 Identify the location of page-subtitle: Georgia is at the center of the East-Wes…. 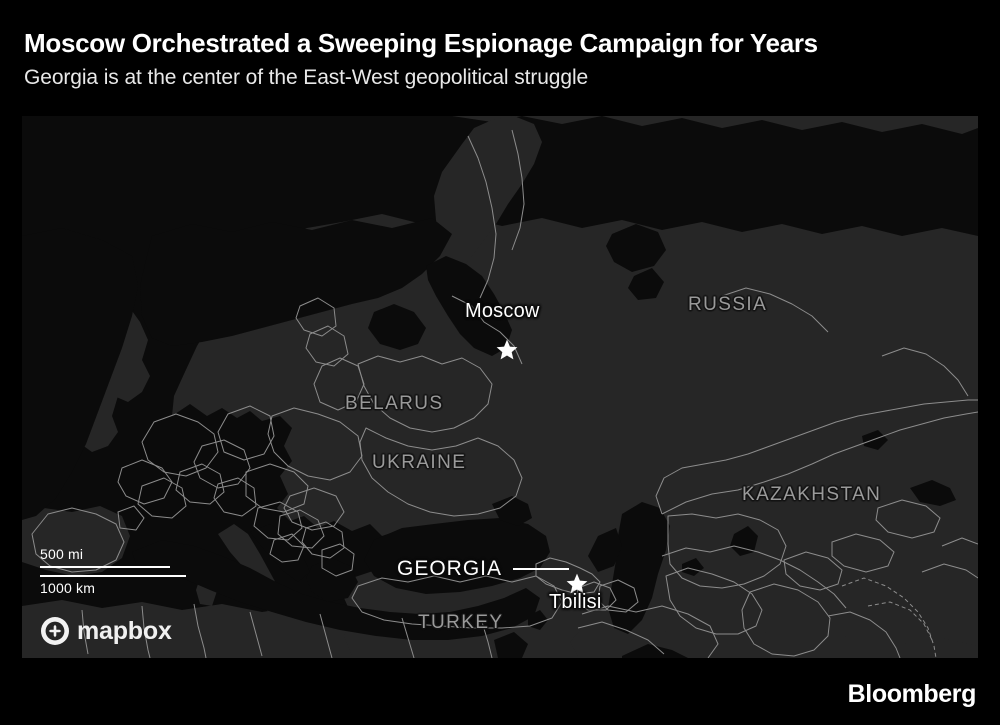
(306, 77).